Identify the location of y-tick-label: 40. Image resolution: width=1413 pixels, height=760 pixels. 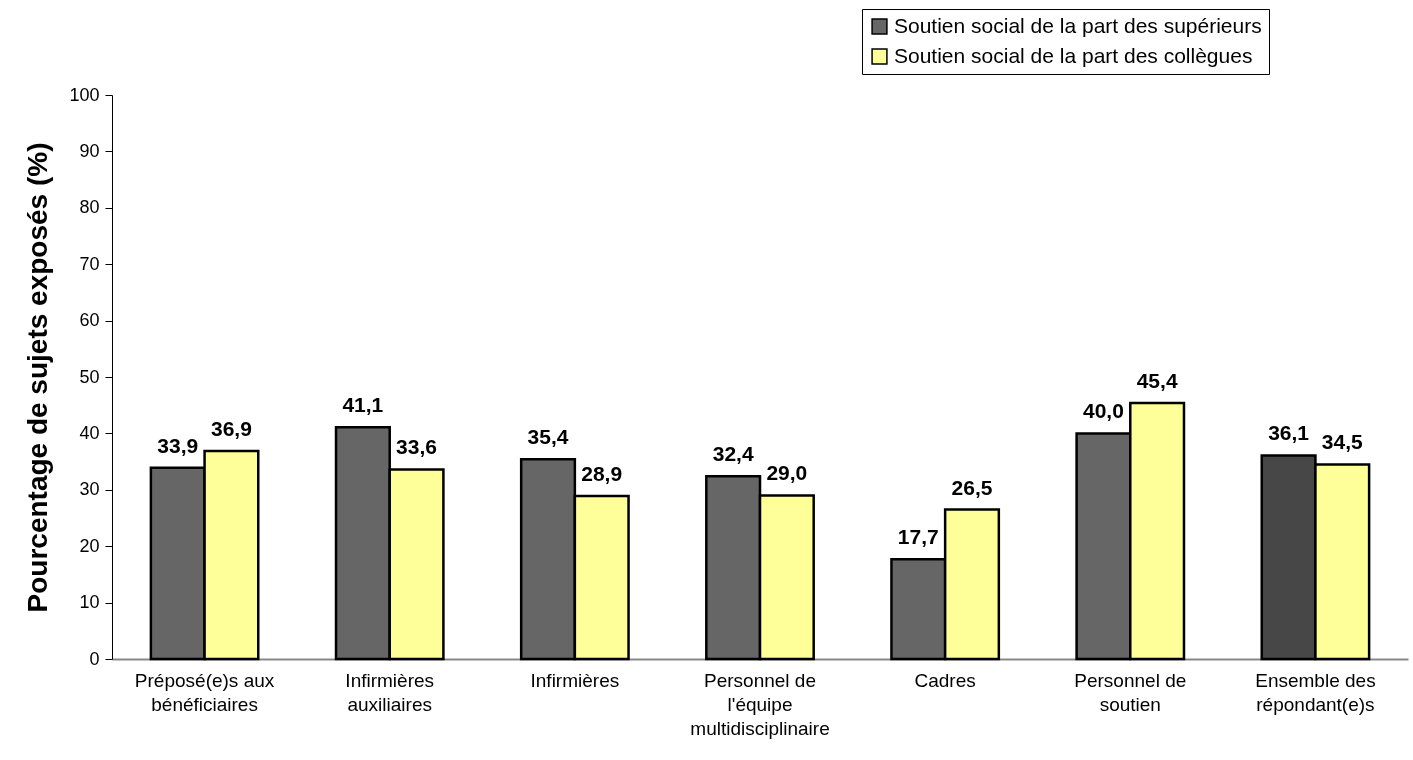
(89, 432).